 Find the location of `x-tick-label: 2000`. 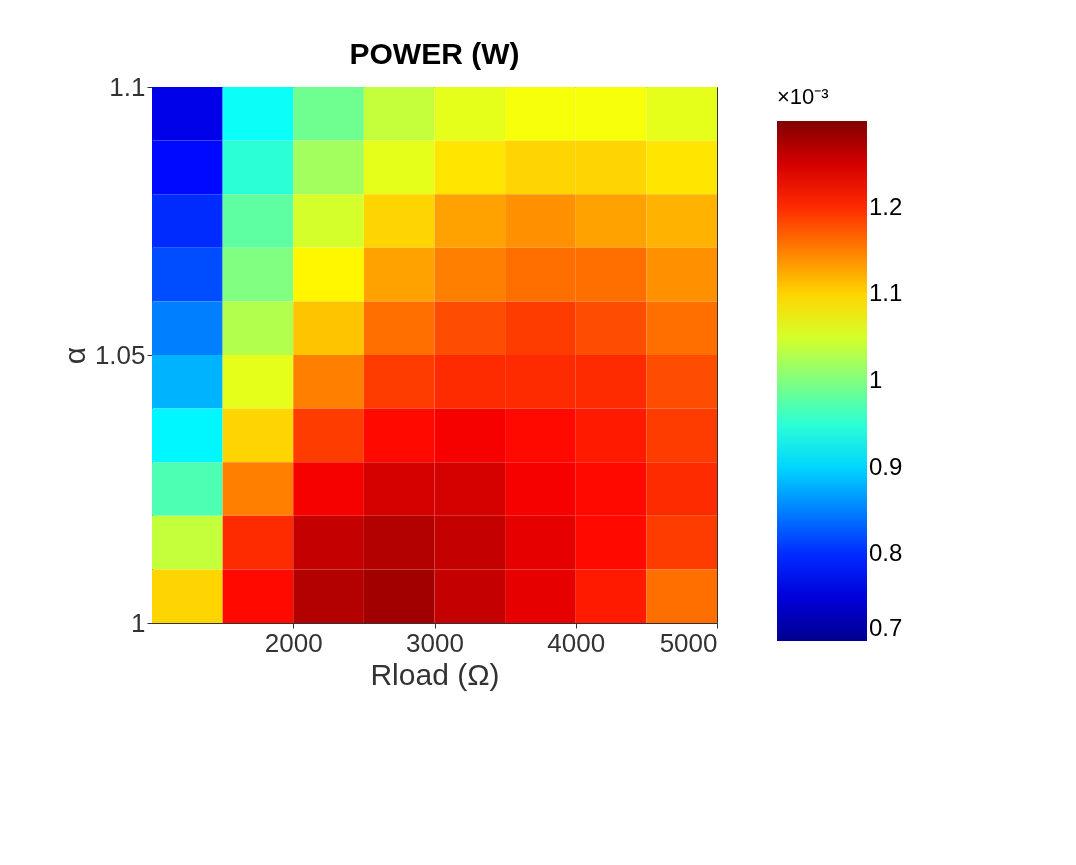

x-tick-label: 2000 is located at coordinates (293, 642).